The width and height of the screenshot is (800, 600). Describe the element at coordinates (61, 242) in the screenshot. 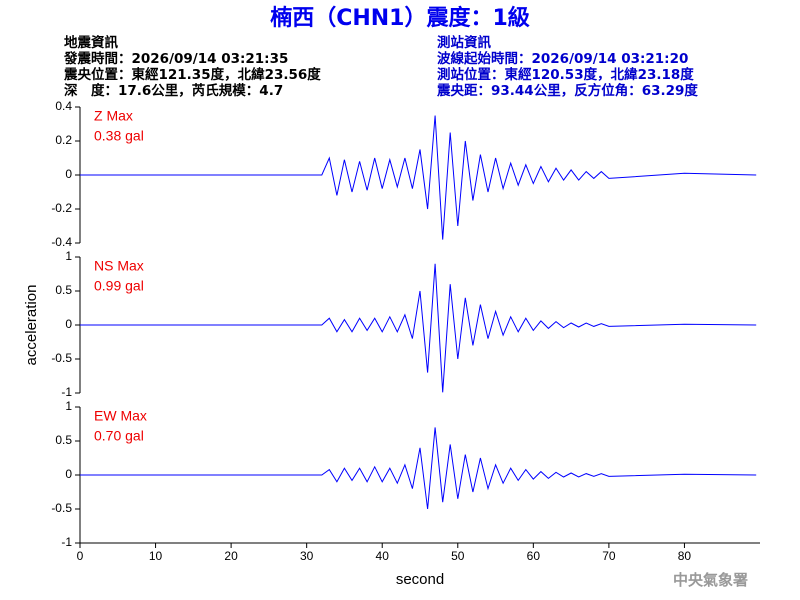

I see `y-tick-label: -0.4` at that location.